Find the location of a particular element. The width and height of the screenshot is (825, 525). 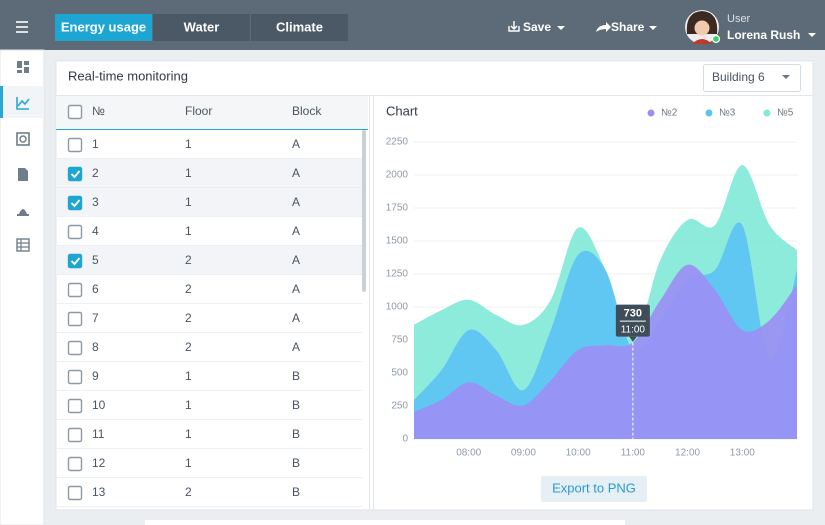

column-header: № is located at coordinates (98, 111).